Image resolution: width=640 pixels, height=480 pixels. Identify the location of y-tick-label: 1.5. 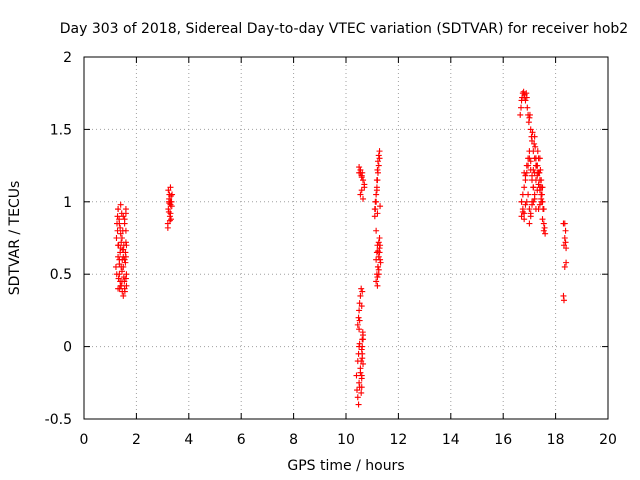
(61, 130).